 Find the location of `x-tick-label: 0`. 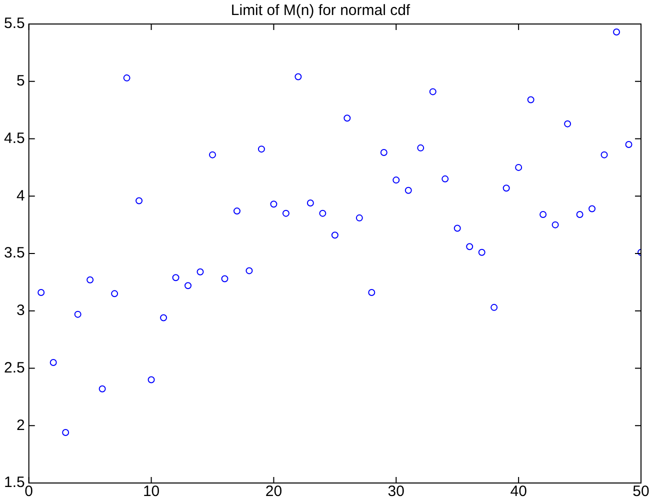

x-tick-label: 0 is located at coordinates (29, 491).